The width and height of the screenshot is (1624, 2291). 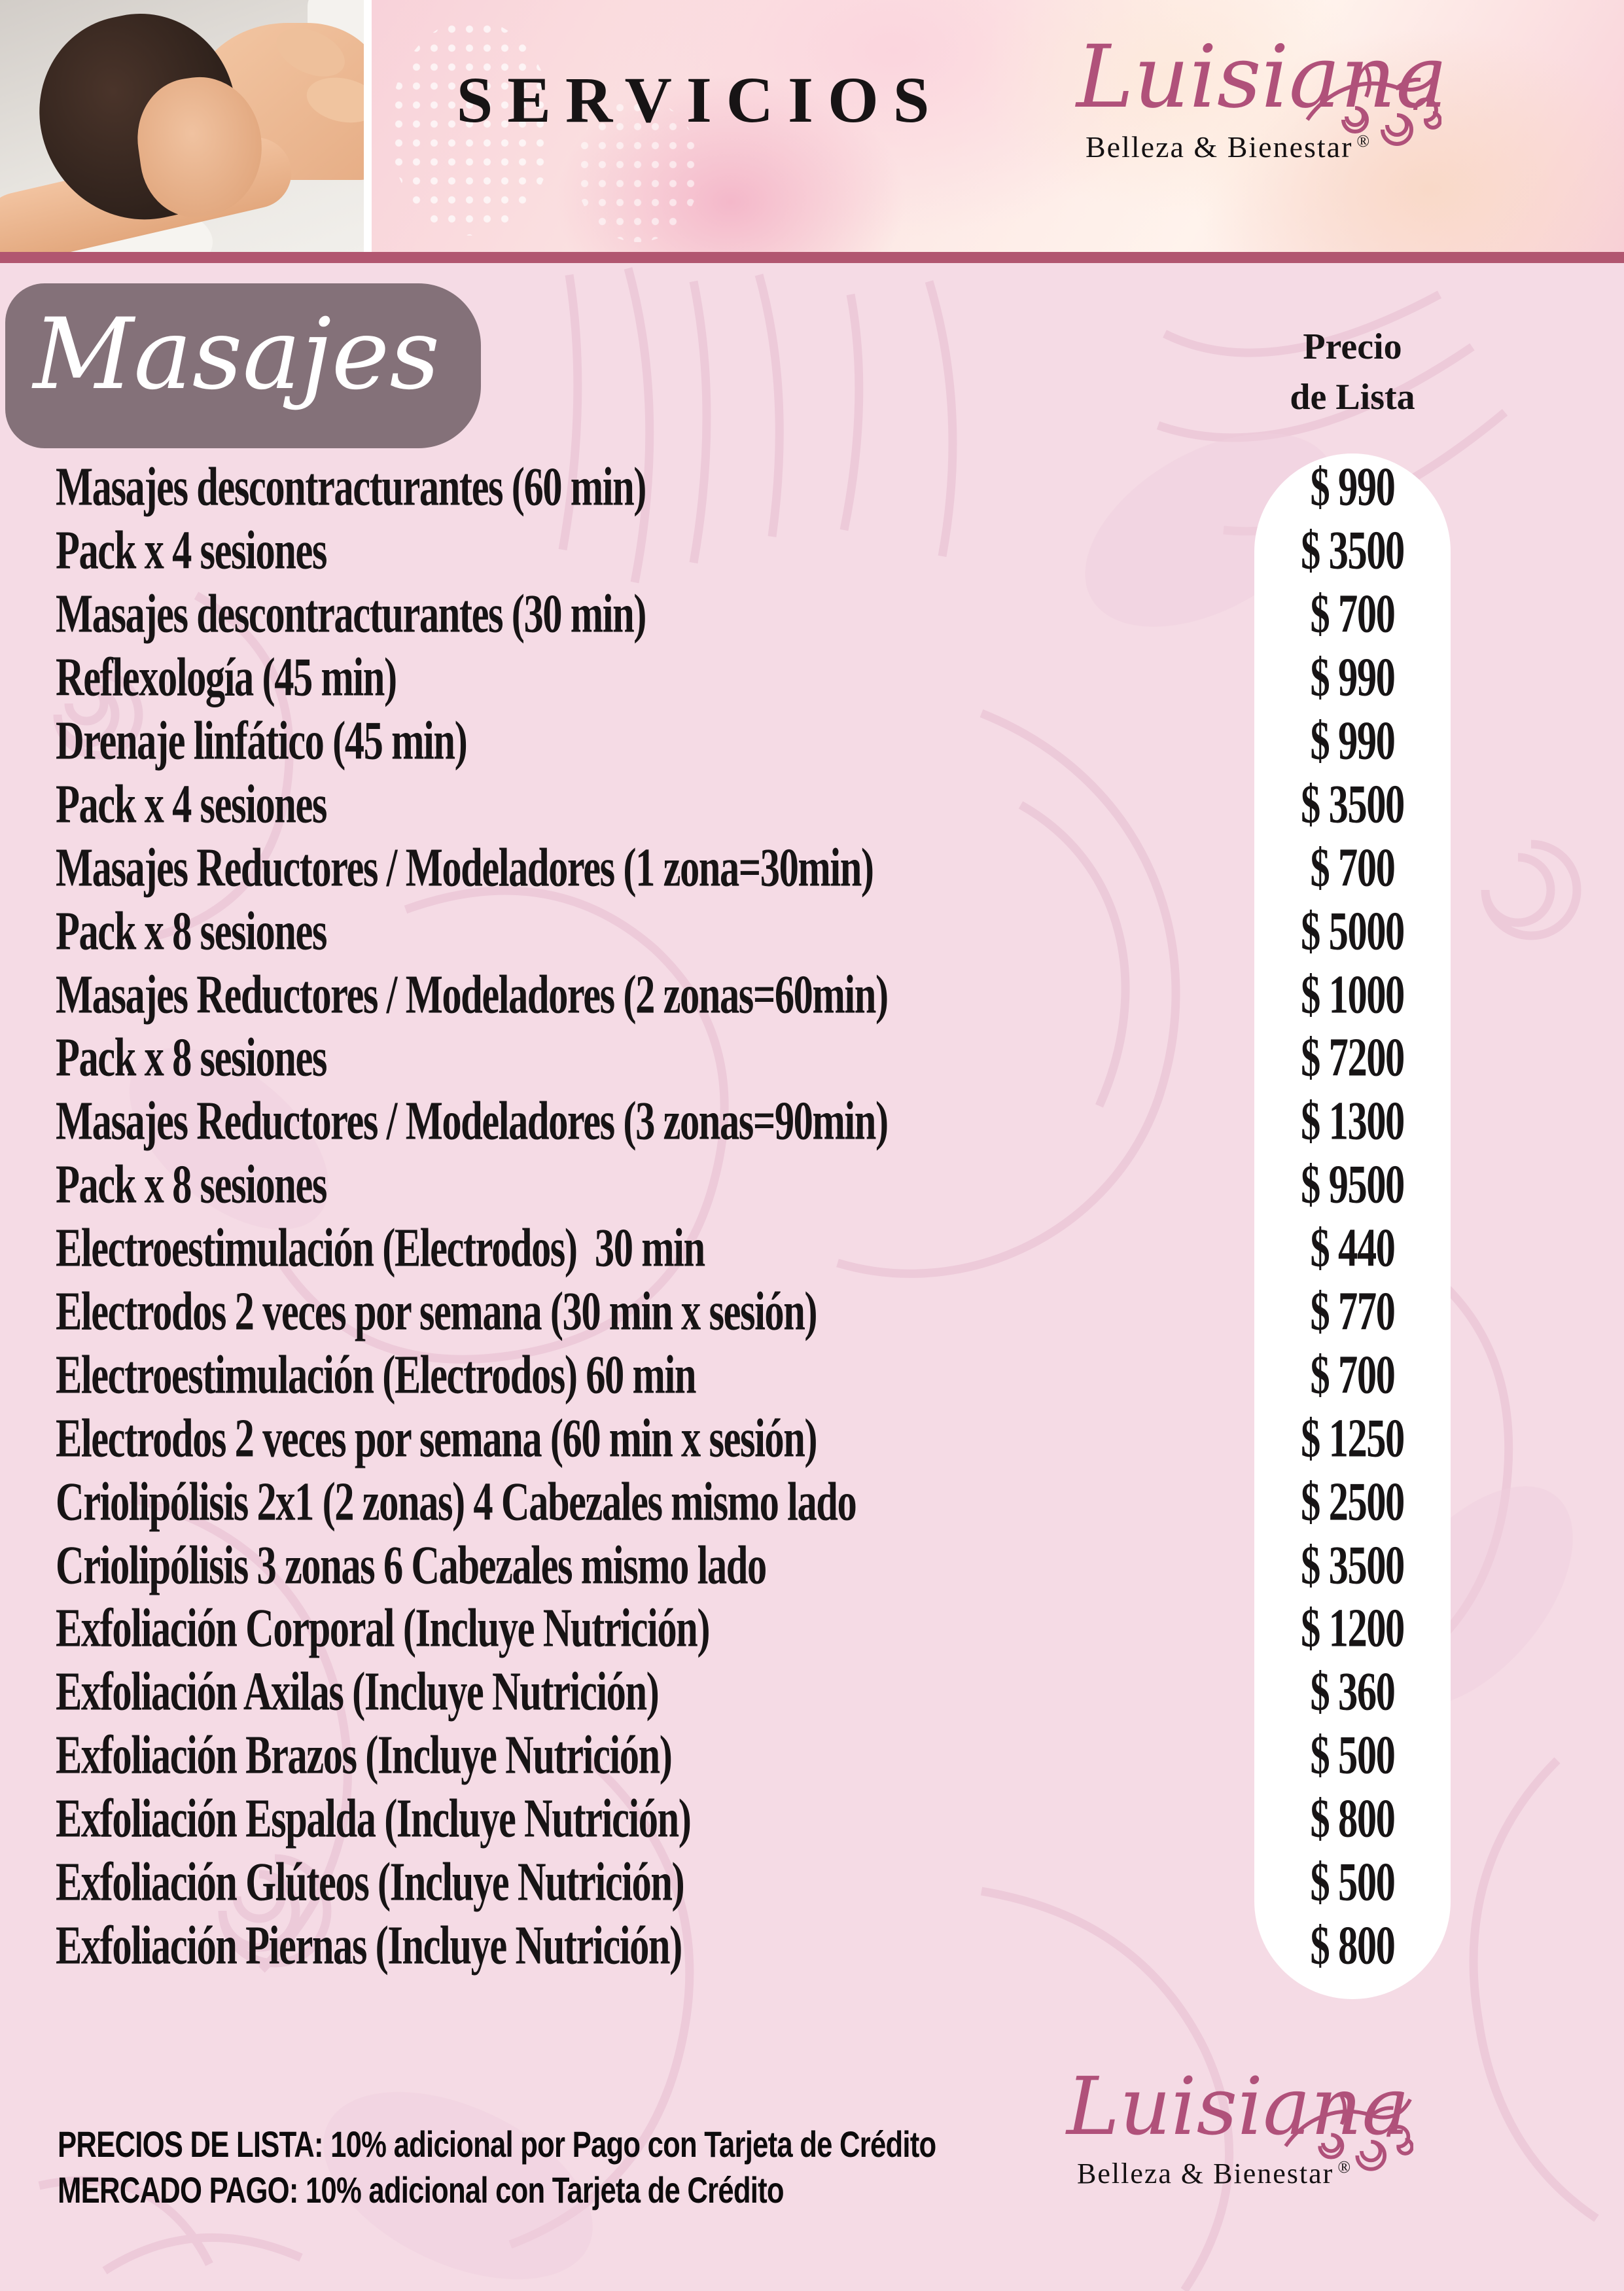 I want to click on brand-logo: Luisiana Belleza & Bienestar ®, so click(x=1262, y=95).